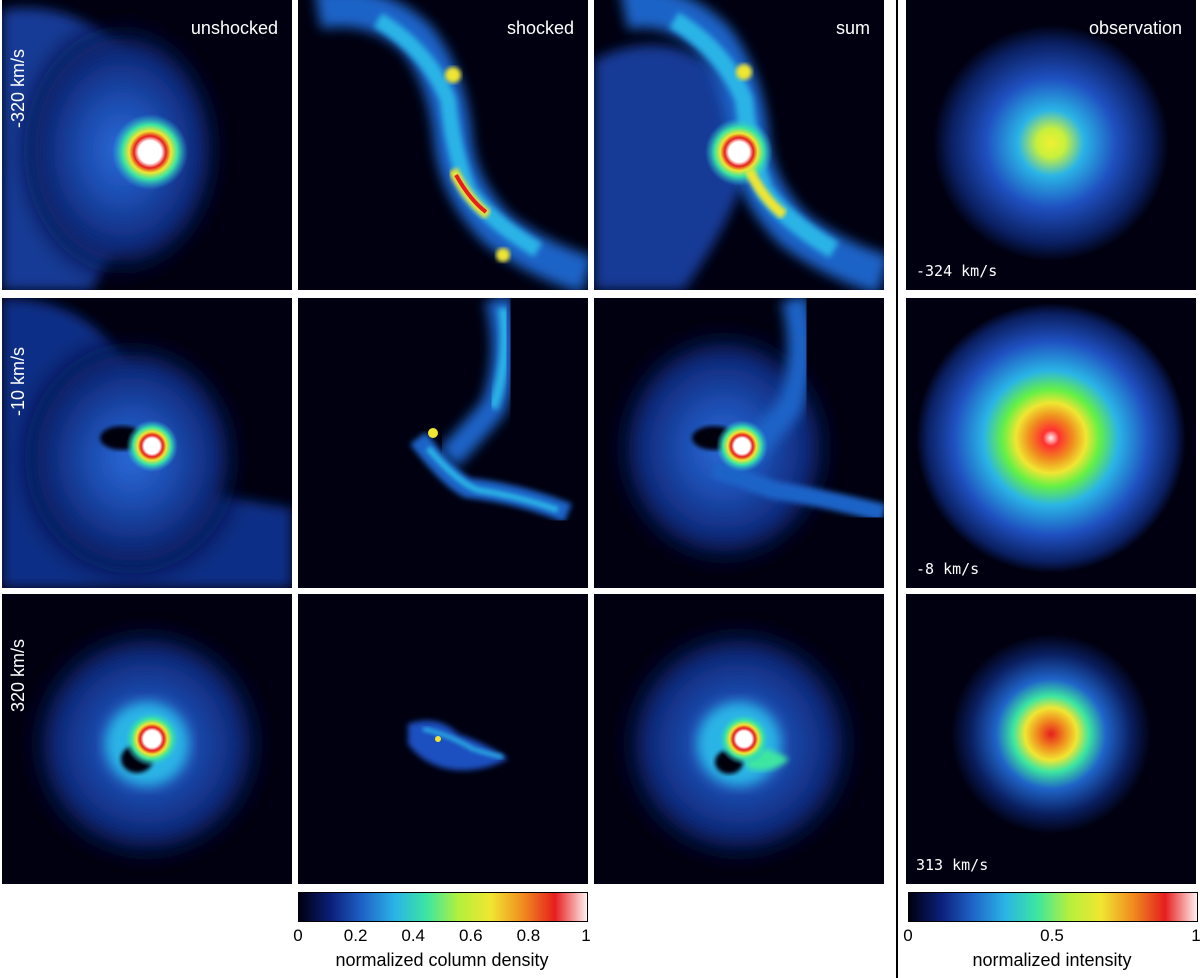  I want to click on column-label-unshocked: unshocked, so click(234, 28).